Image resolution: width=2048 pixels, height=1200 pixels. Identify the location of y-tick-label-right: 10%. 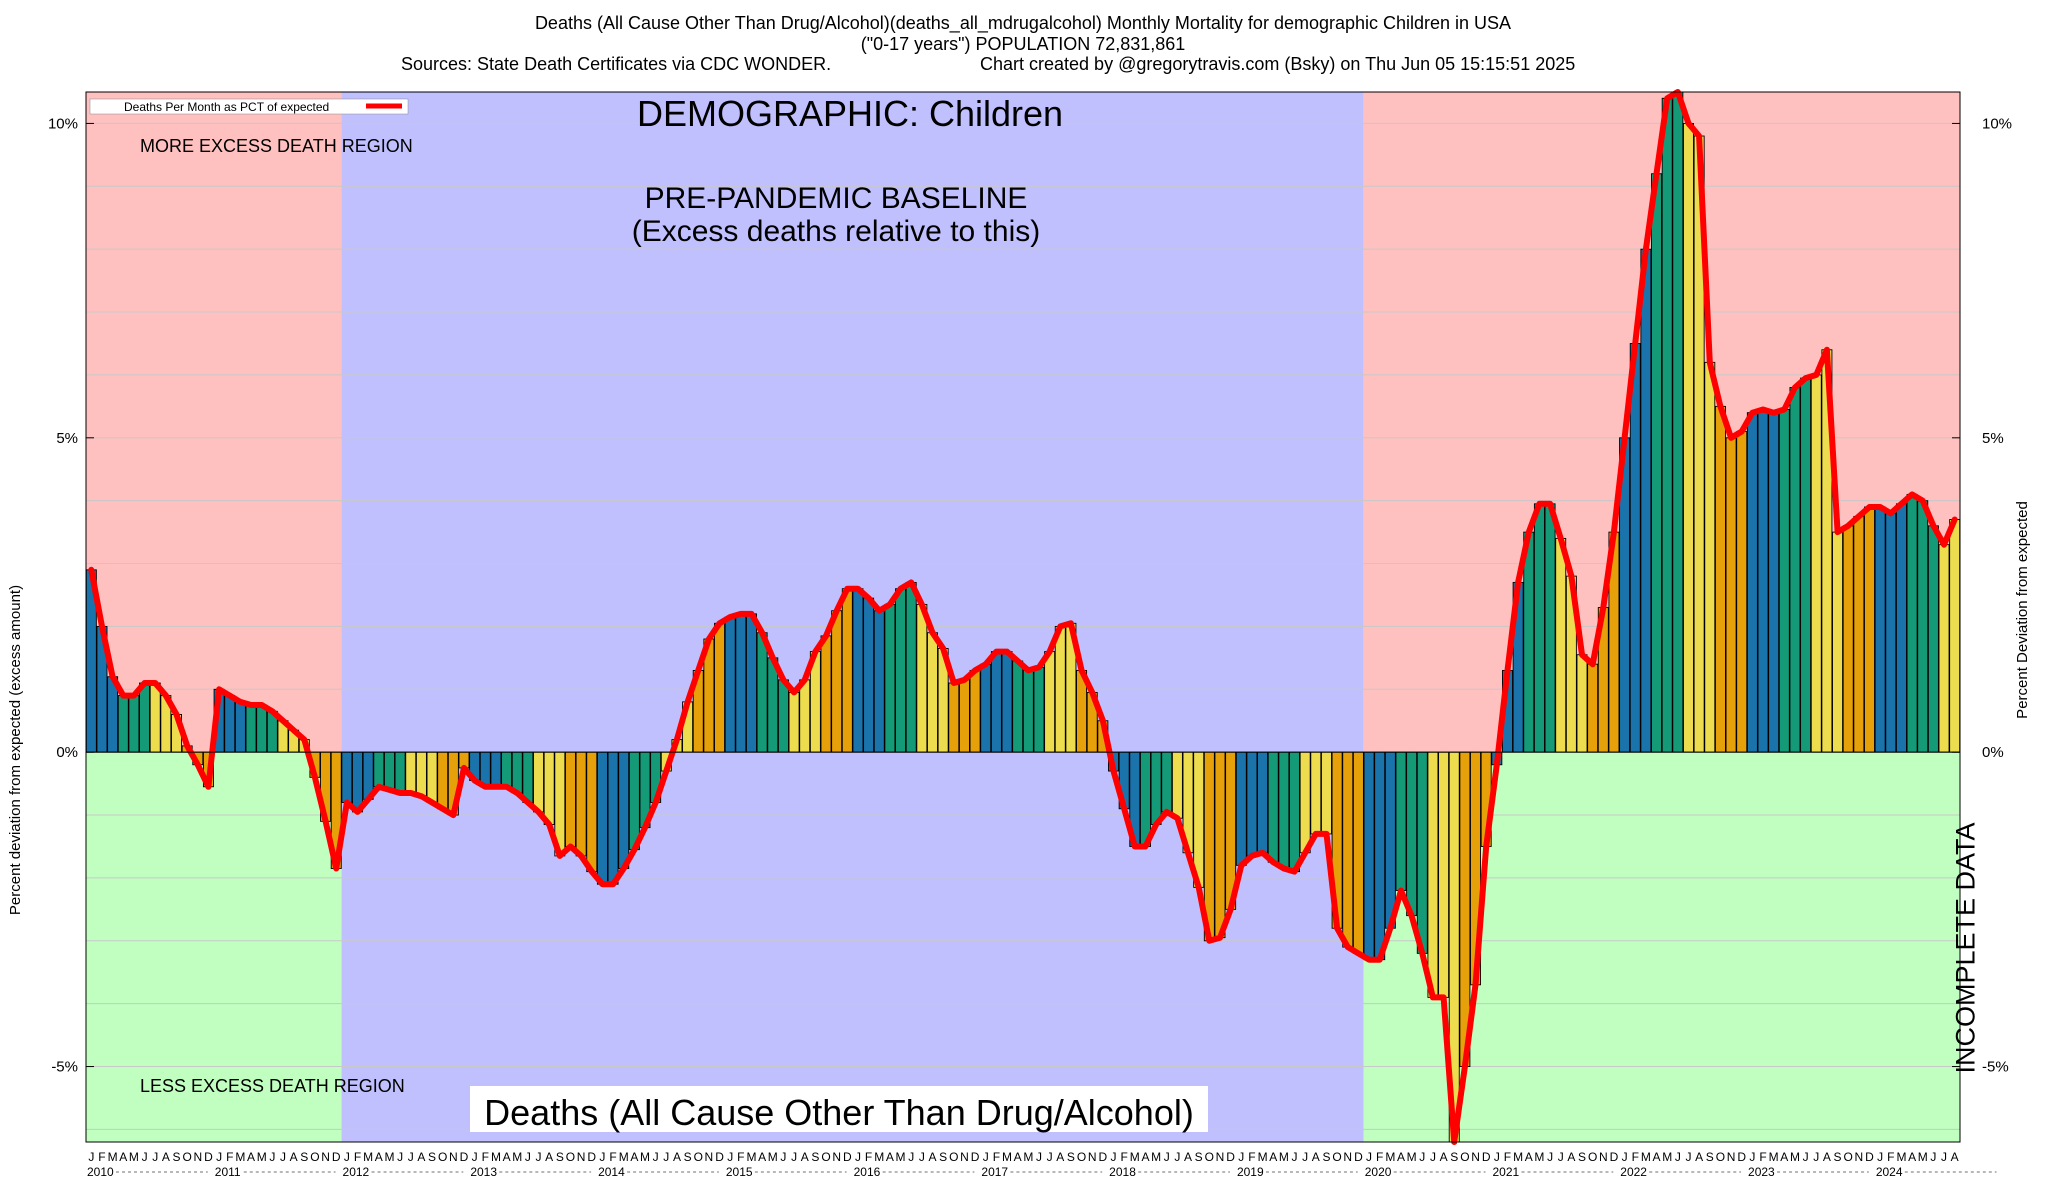
(1997, 123).